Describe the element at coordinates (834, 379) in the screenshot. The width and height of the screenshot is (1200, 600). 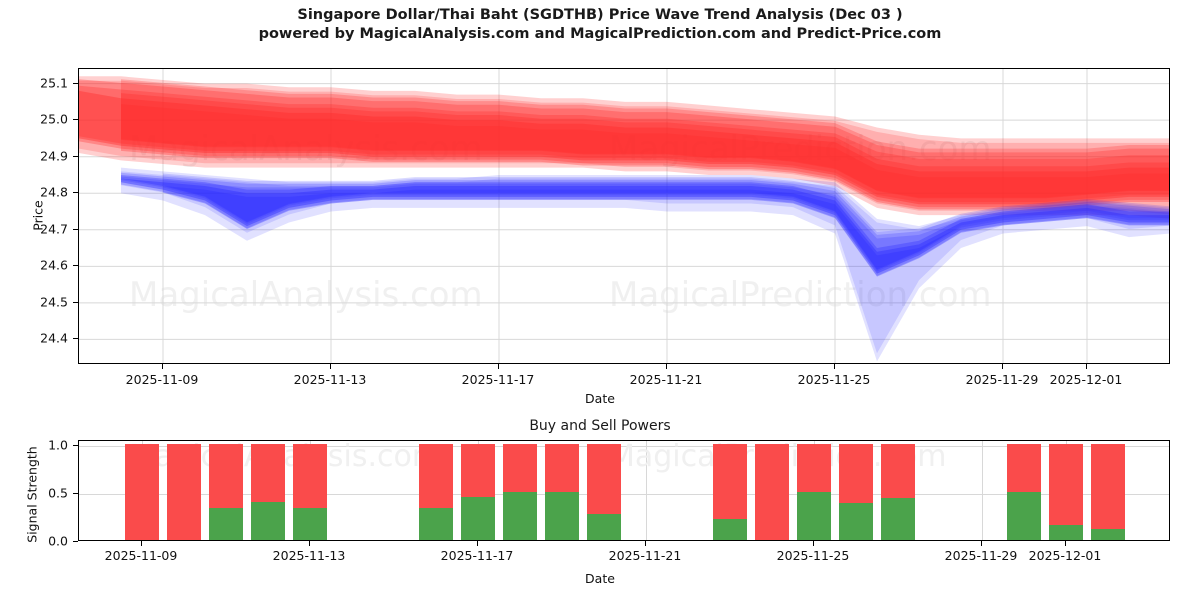
I see `price-xtick-label: 2025-11-25` at that location.